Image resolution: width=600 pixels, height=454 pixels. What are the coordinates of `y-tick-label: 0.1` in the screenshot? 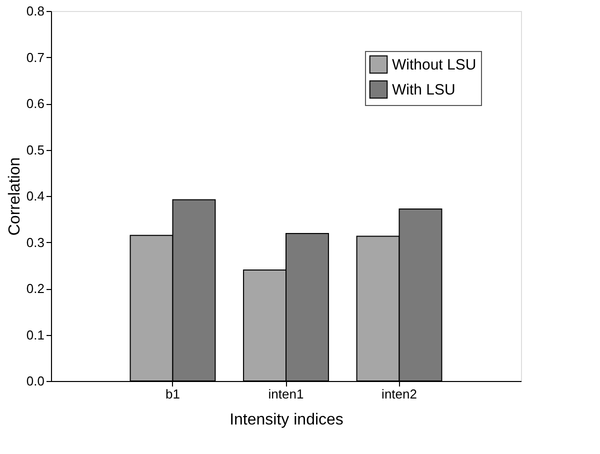 It's located at (35, 334).